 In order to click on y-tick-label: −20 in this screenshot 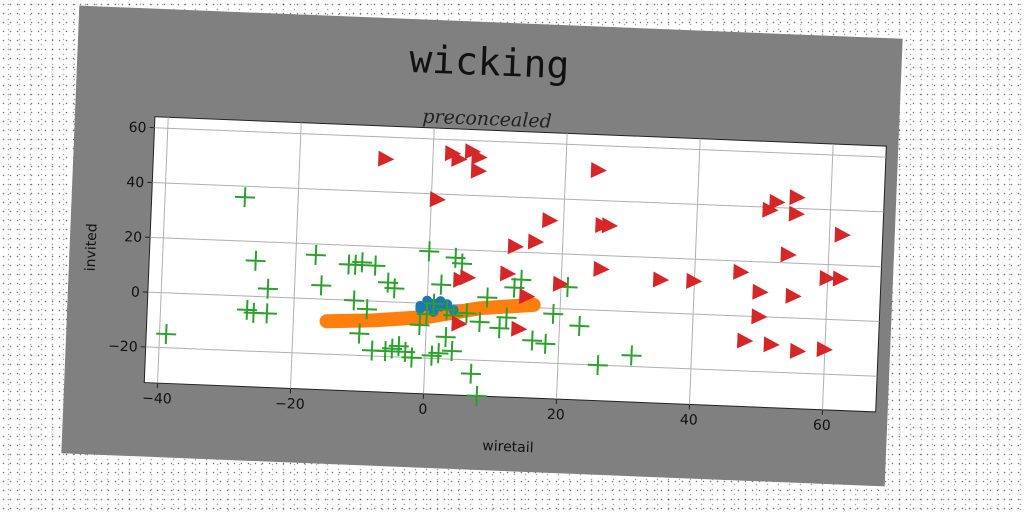, I will do `click(123, 346)`.